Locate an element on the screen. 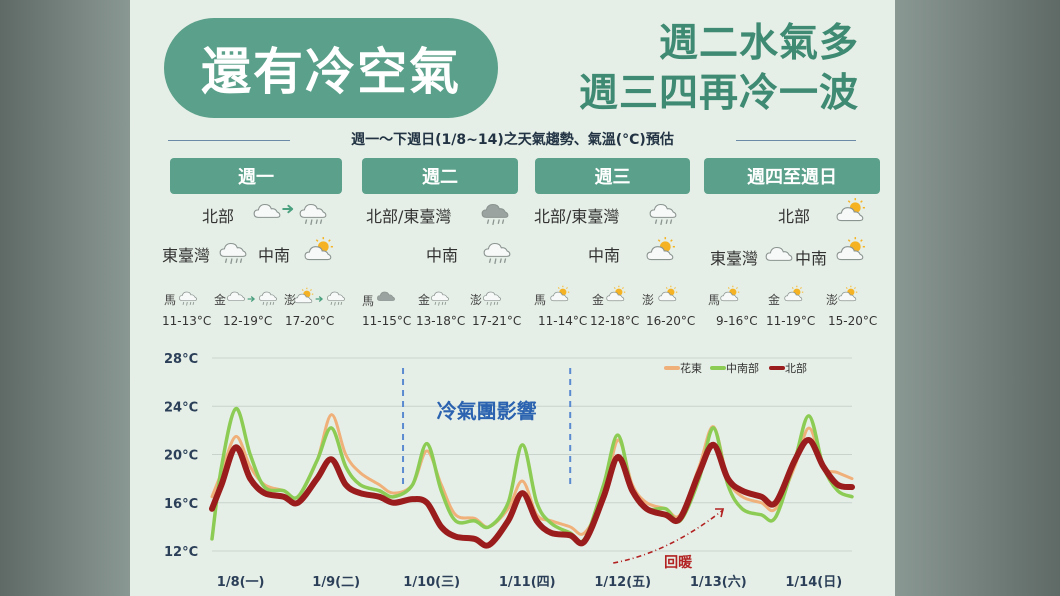 Image resolution: width=1060 pixels, height=596 pixels. legend-label: 花東 is located at coordinates (691, 368).